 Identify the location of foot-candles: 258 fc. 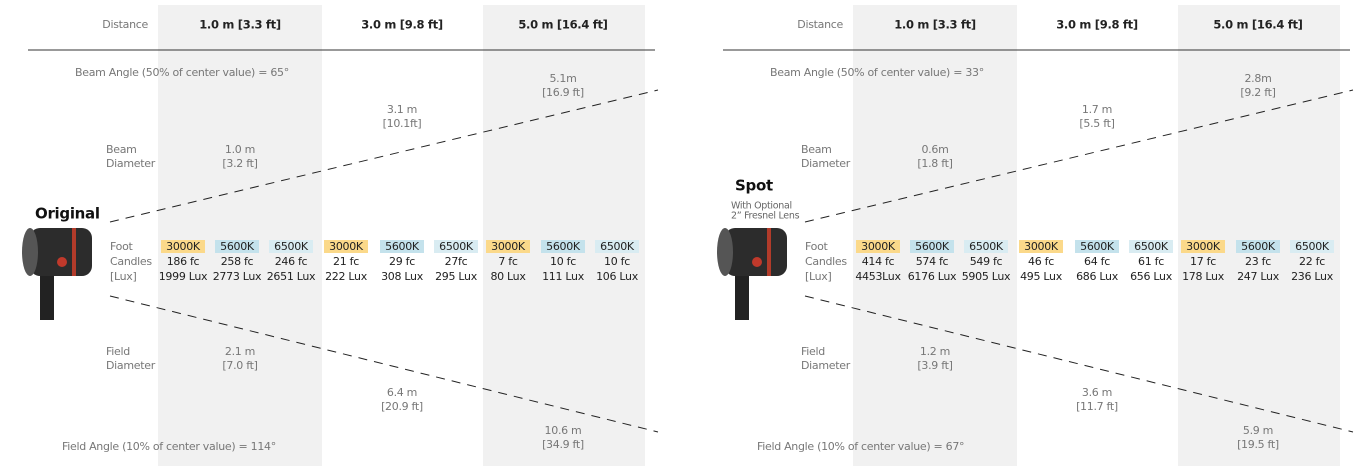
(237, 261).